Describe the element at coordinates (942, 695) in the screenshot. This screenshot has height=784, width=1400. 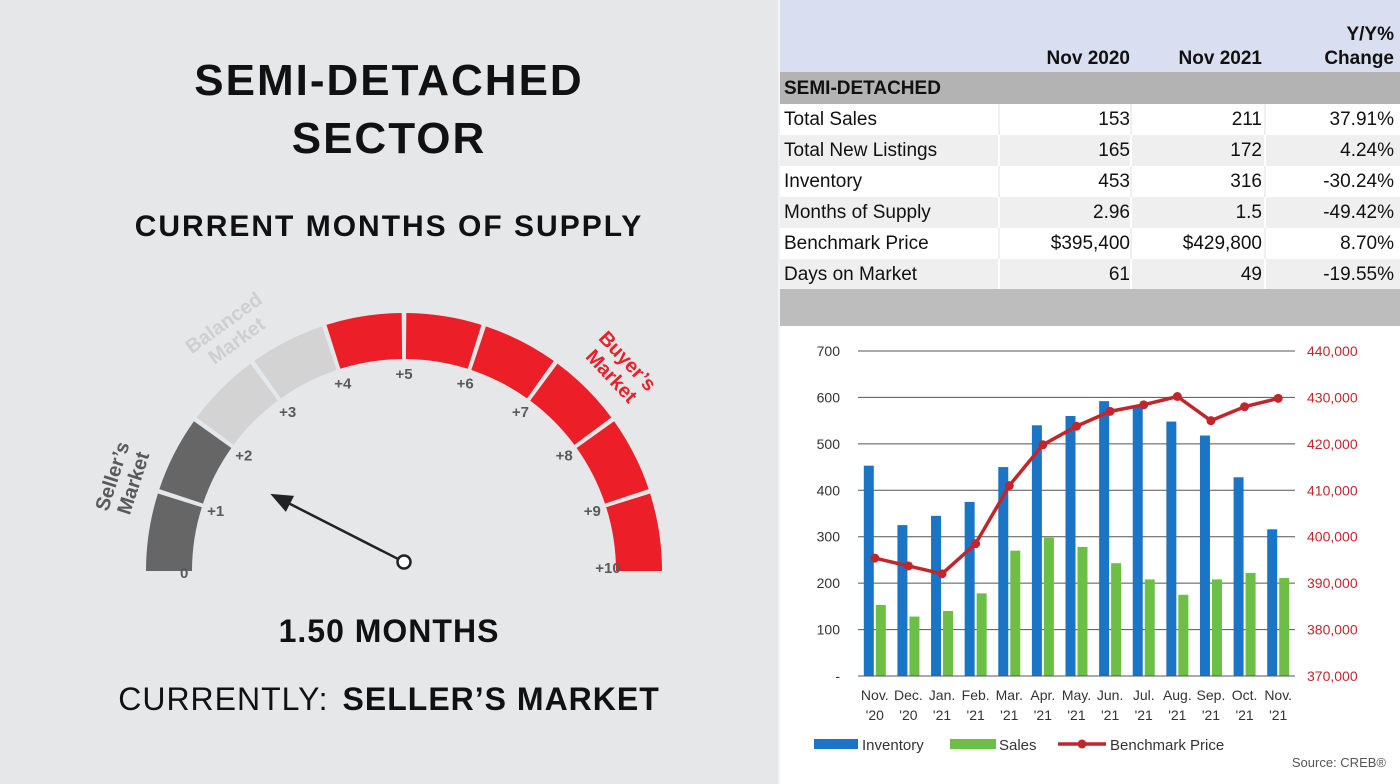
I see `x-tick-label: Jan.` at that location.